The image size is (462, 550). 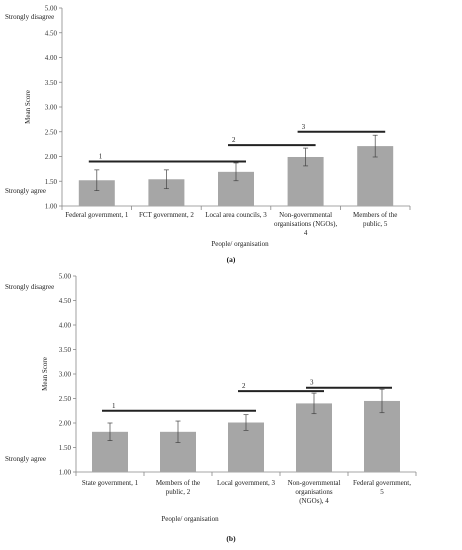 I want to click on x-tick-label: 4, so click(x=306, y=233).